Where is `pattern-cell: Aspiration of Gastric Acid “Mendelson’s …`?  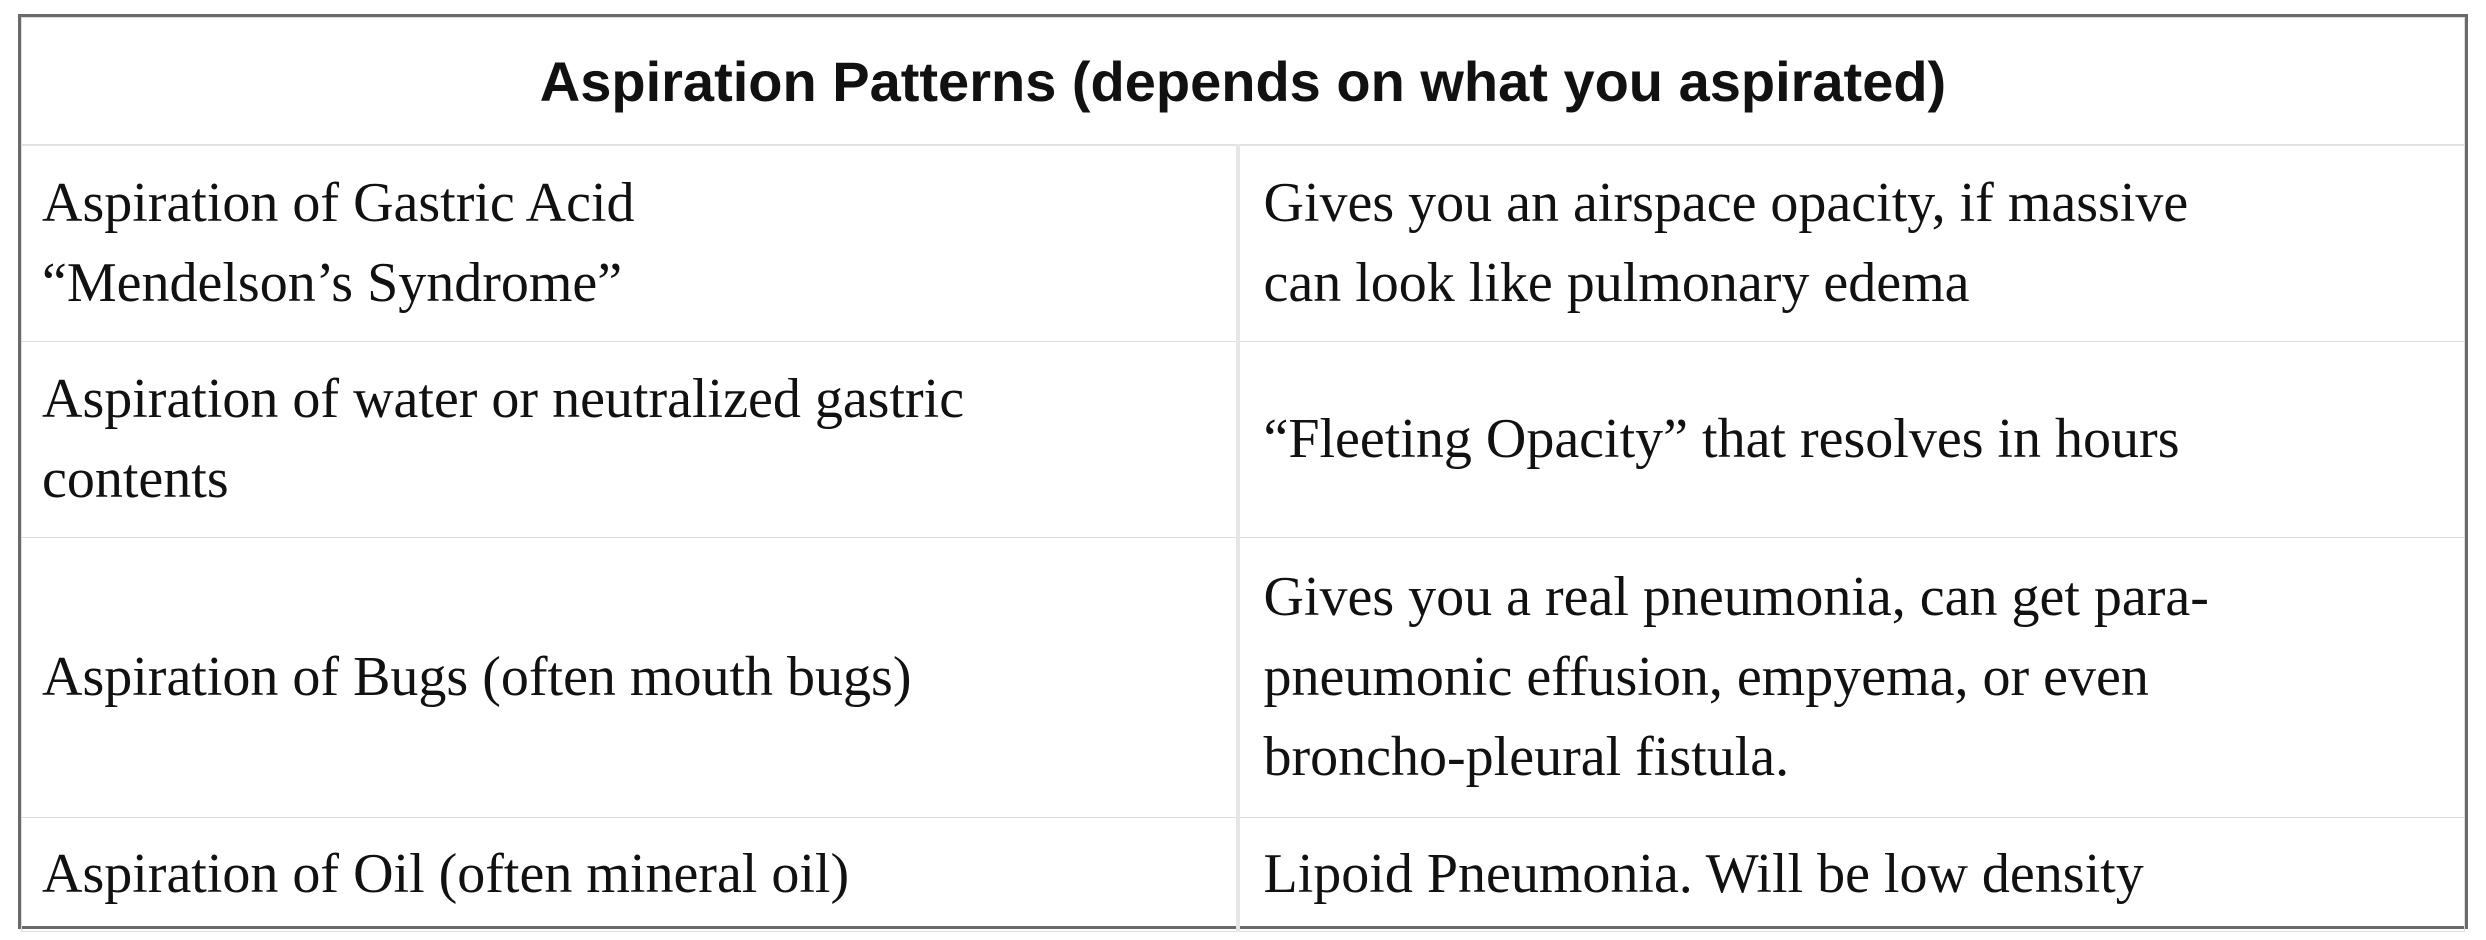
pattern-cell: Aspiration of Gastric Acid “Mendelson’s … is located at coordinates (630, 243).